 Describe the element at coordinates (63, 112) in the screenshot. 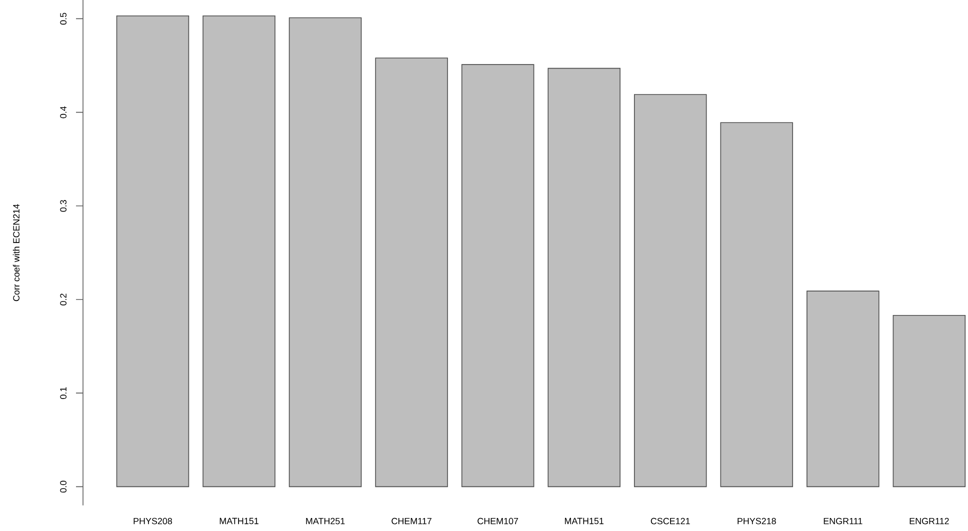

I see `y-tick-label: 0.4` at that location.